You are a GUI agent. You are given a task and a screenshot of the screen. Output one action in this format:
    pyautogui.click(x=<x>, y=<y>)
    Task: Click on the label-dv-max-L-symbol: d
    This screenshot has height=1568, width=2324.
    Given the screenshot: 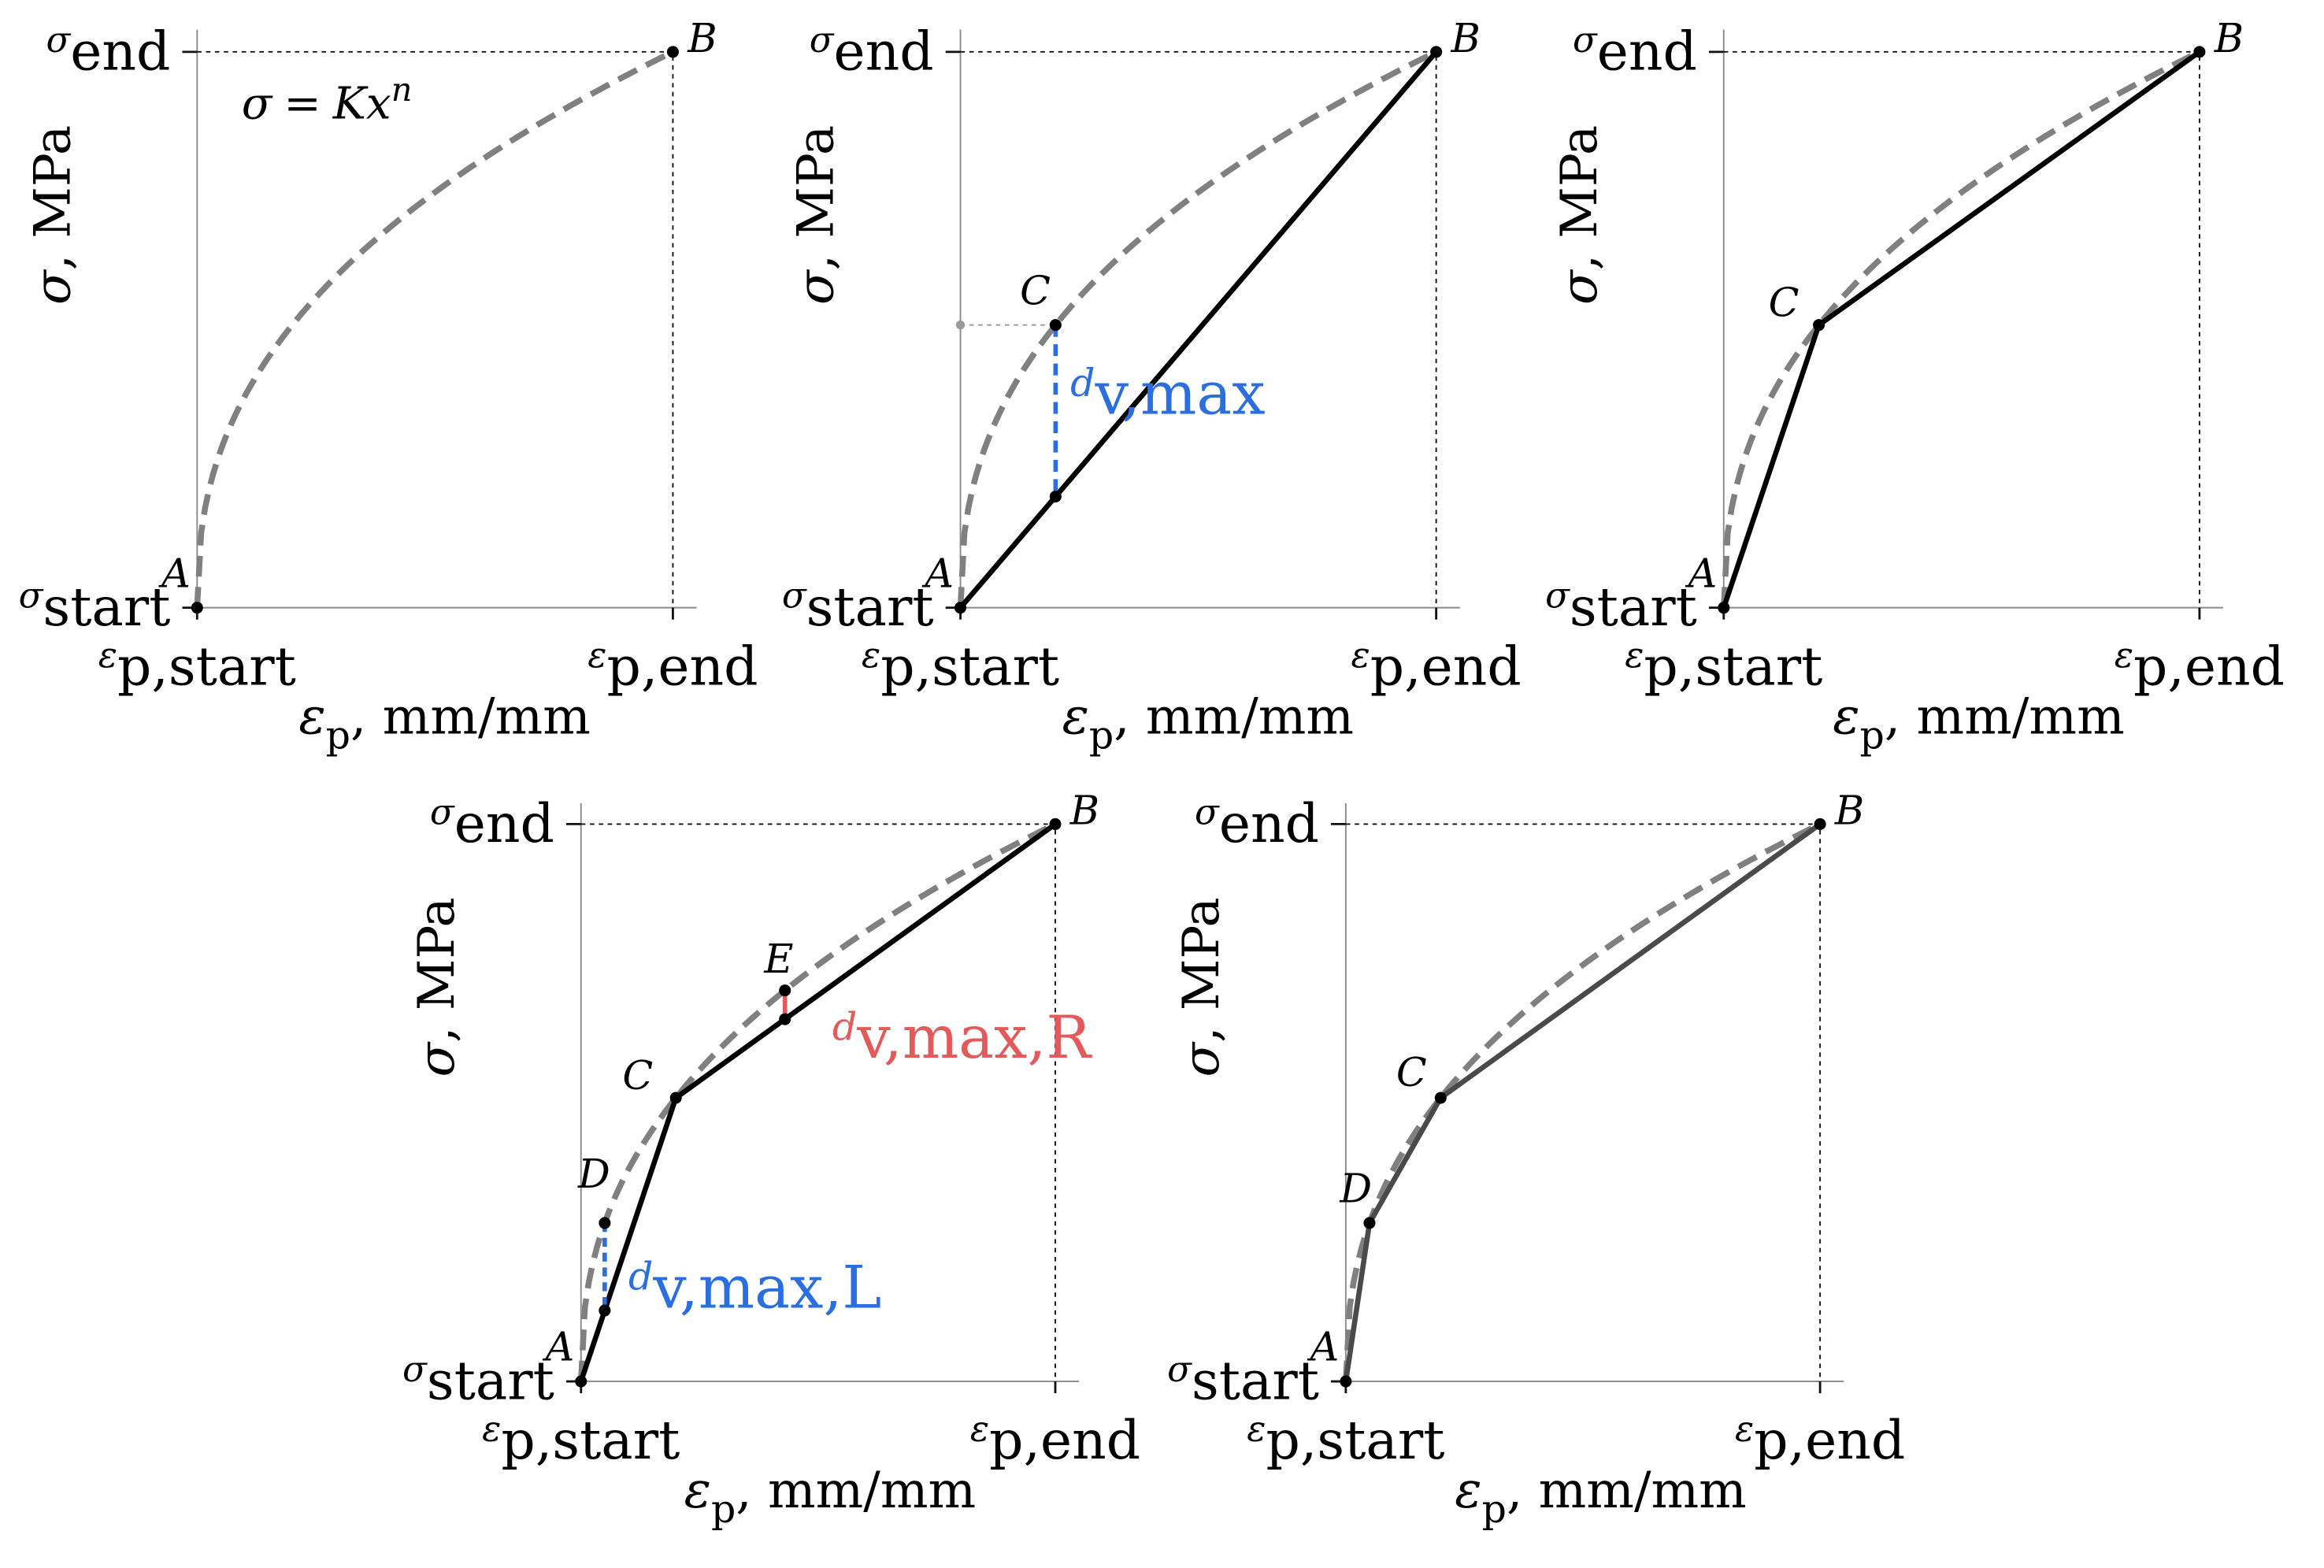 What is the action you would take?
    pyautogui.click(x=641, y=1277)
    